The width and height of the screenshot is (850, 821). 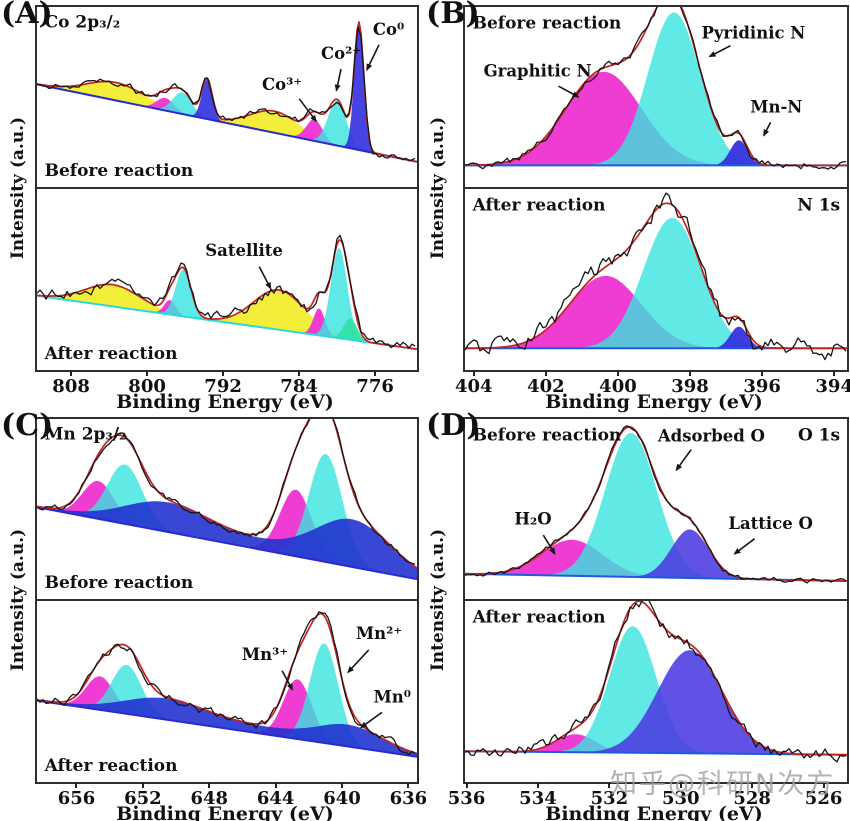 What do you see at coordinates (388, 29) in the screenshot?
I see `annotation-label: Co⁰` at bounding box center [388, 29].